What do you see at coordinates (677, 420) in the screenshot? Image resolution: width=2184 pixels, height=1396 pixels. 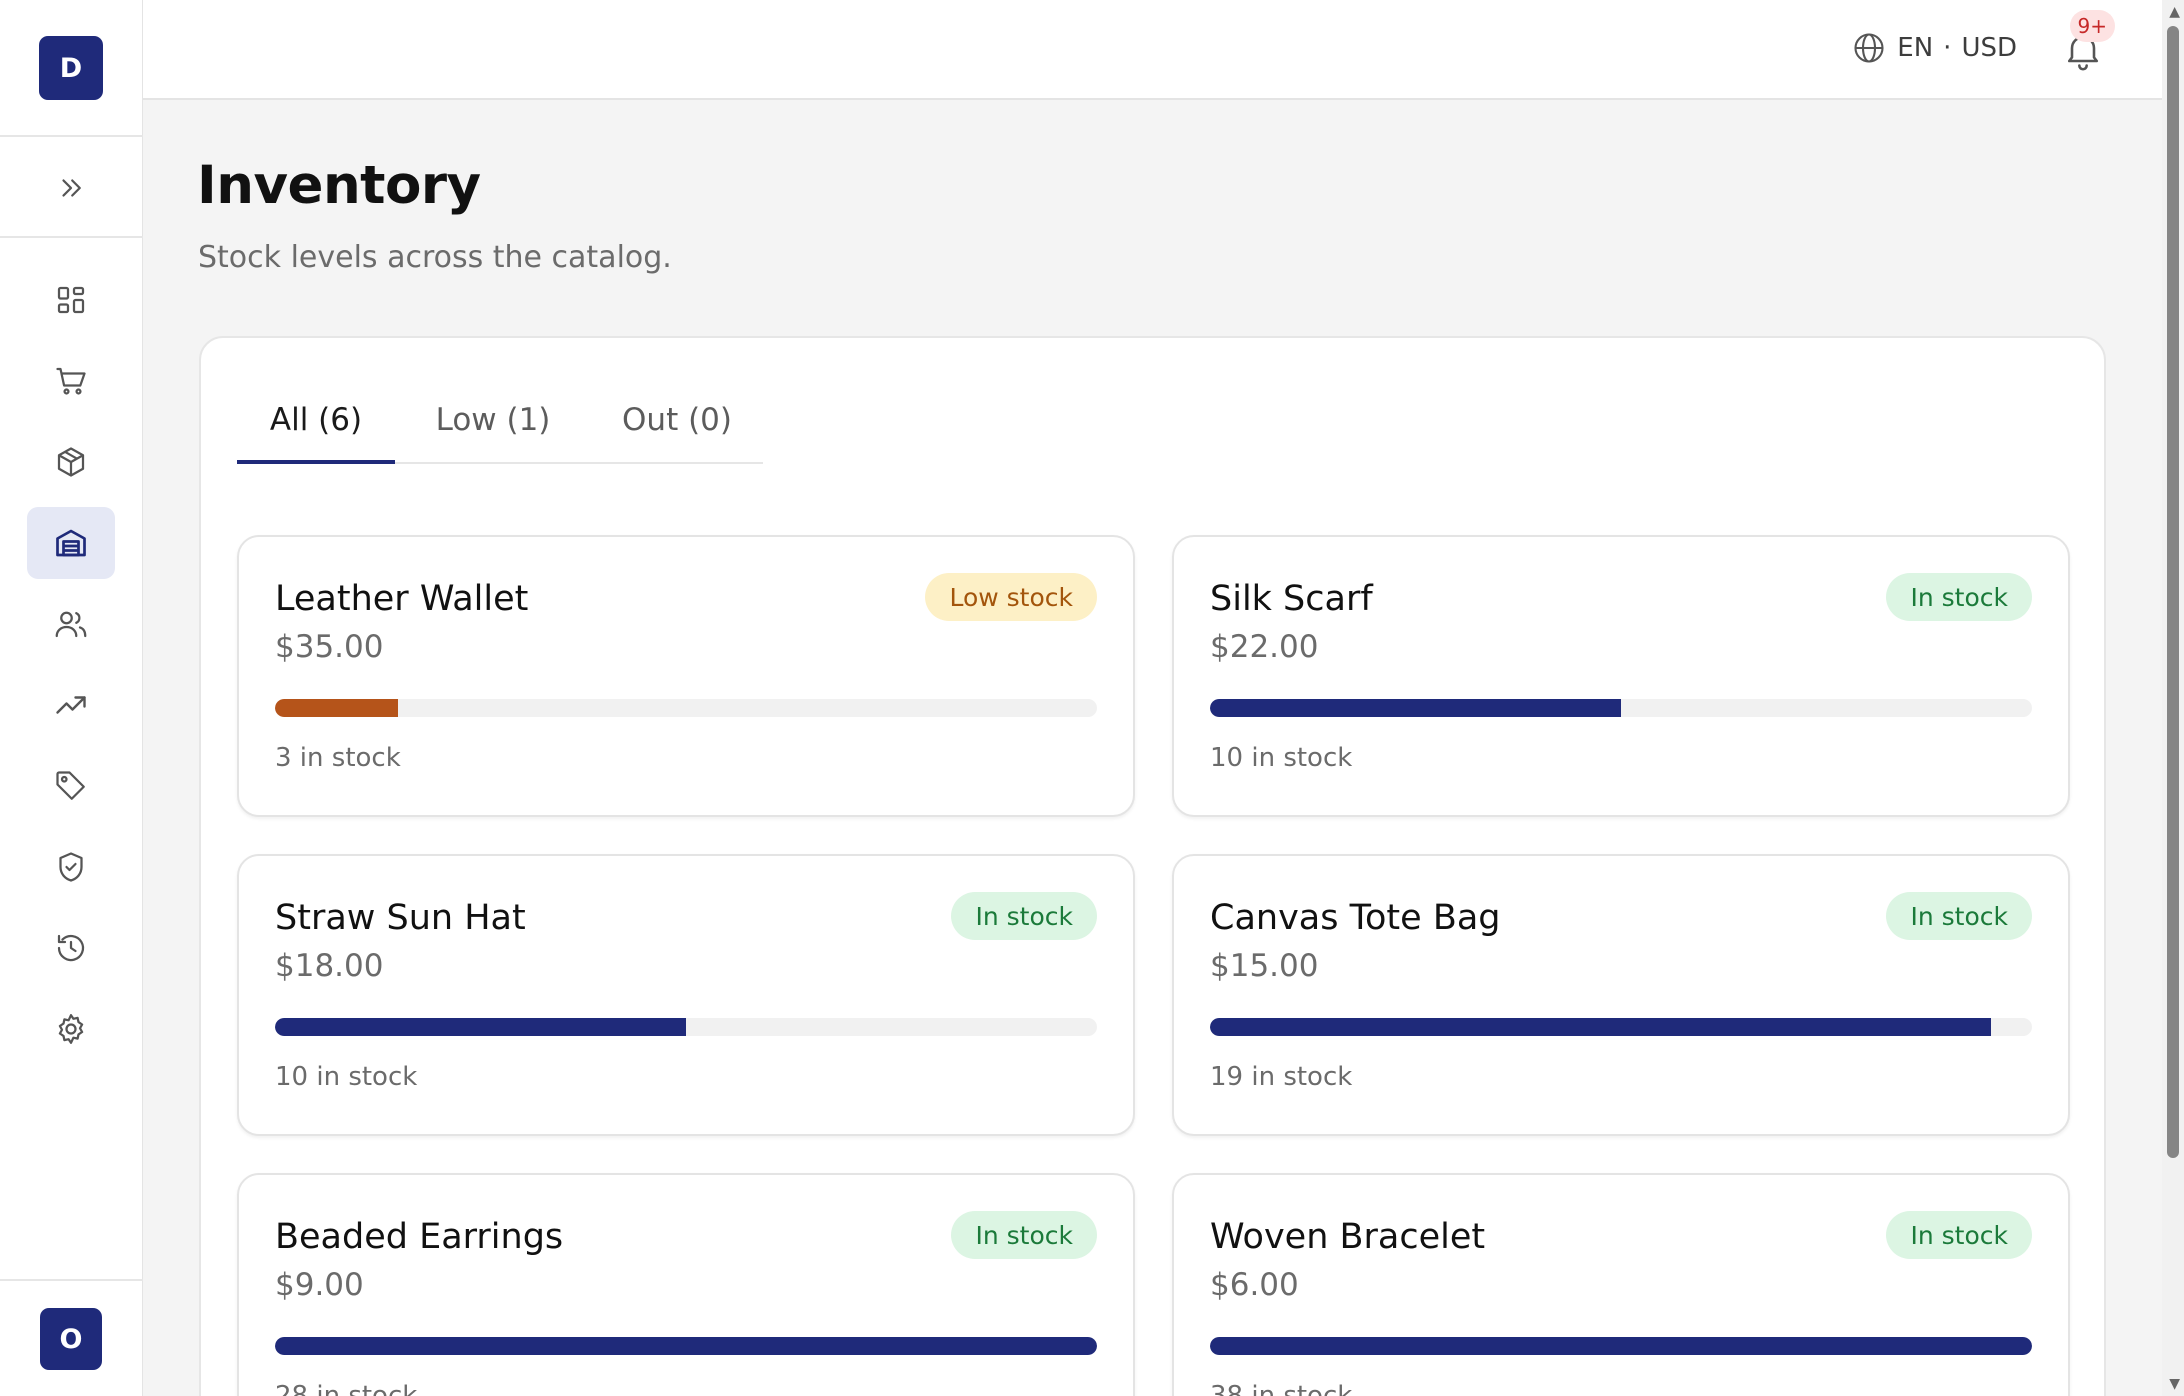 I see `tab-out: Out (0)` at bounding box center [677, 420].